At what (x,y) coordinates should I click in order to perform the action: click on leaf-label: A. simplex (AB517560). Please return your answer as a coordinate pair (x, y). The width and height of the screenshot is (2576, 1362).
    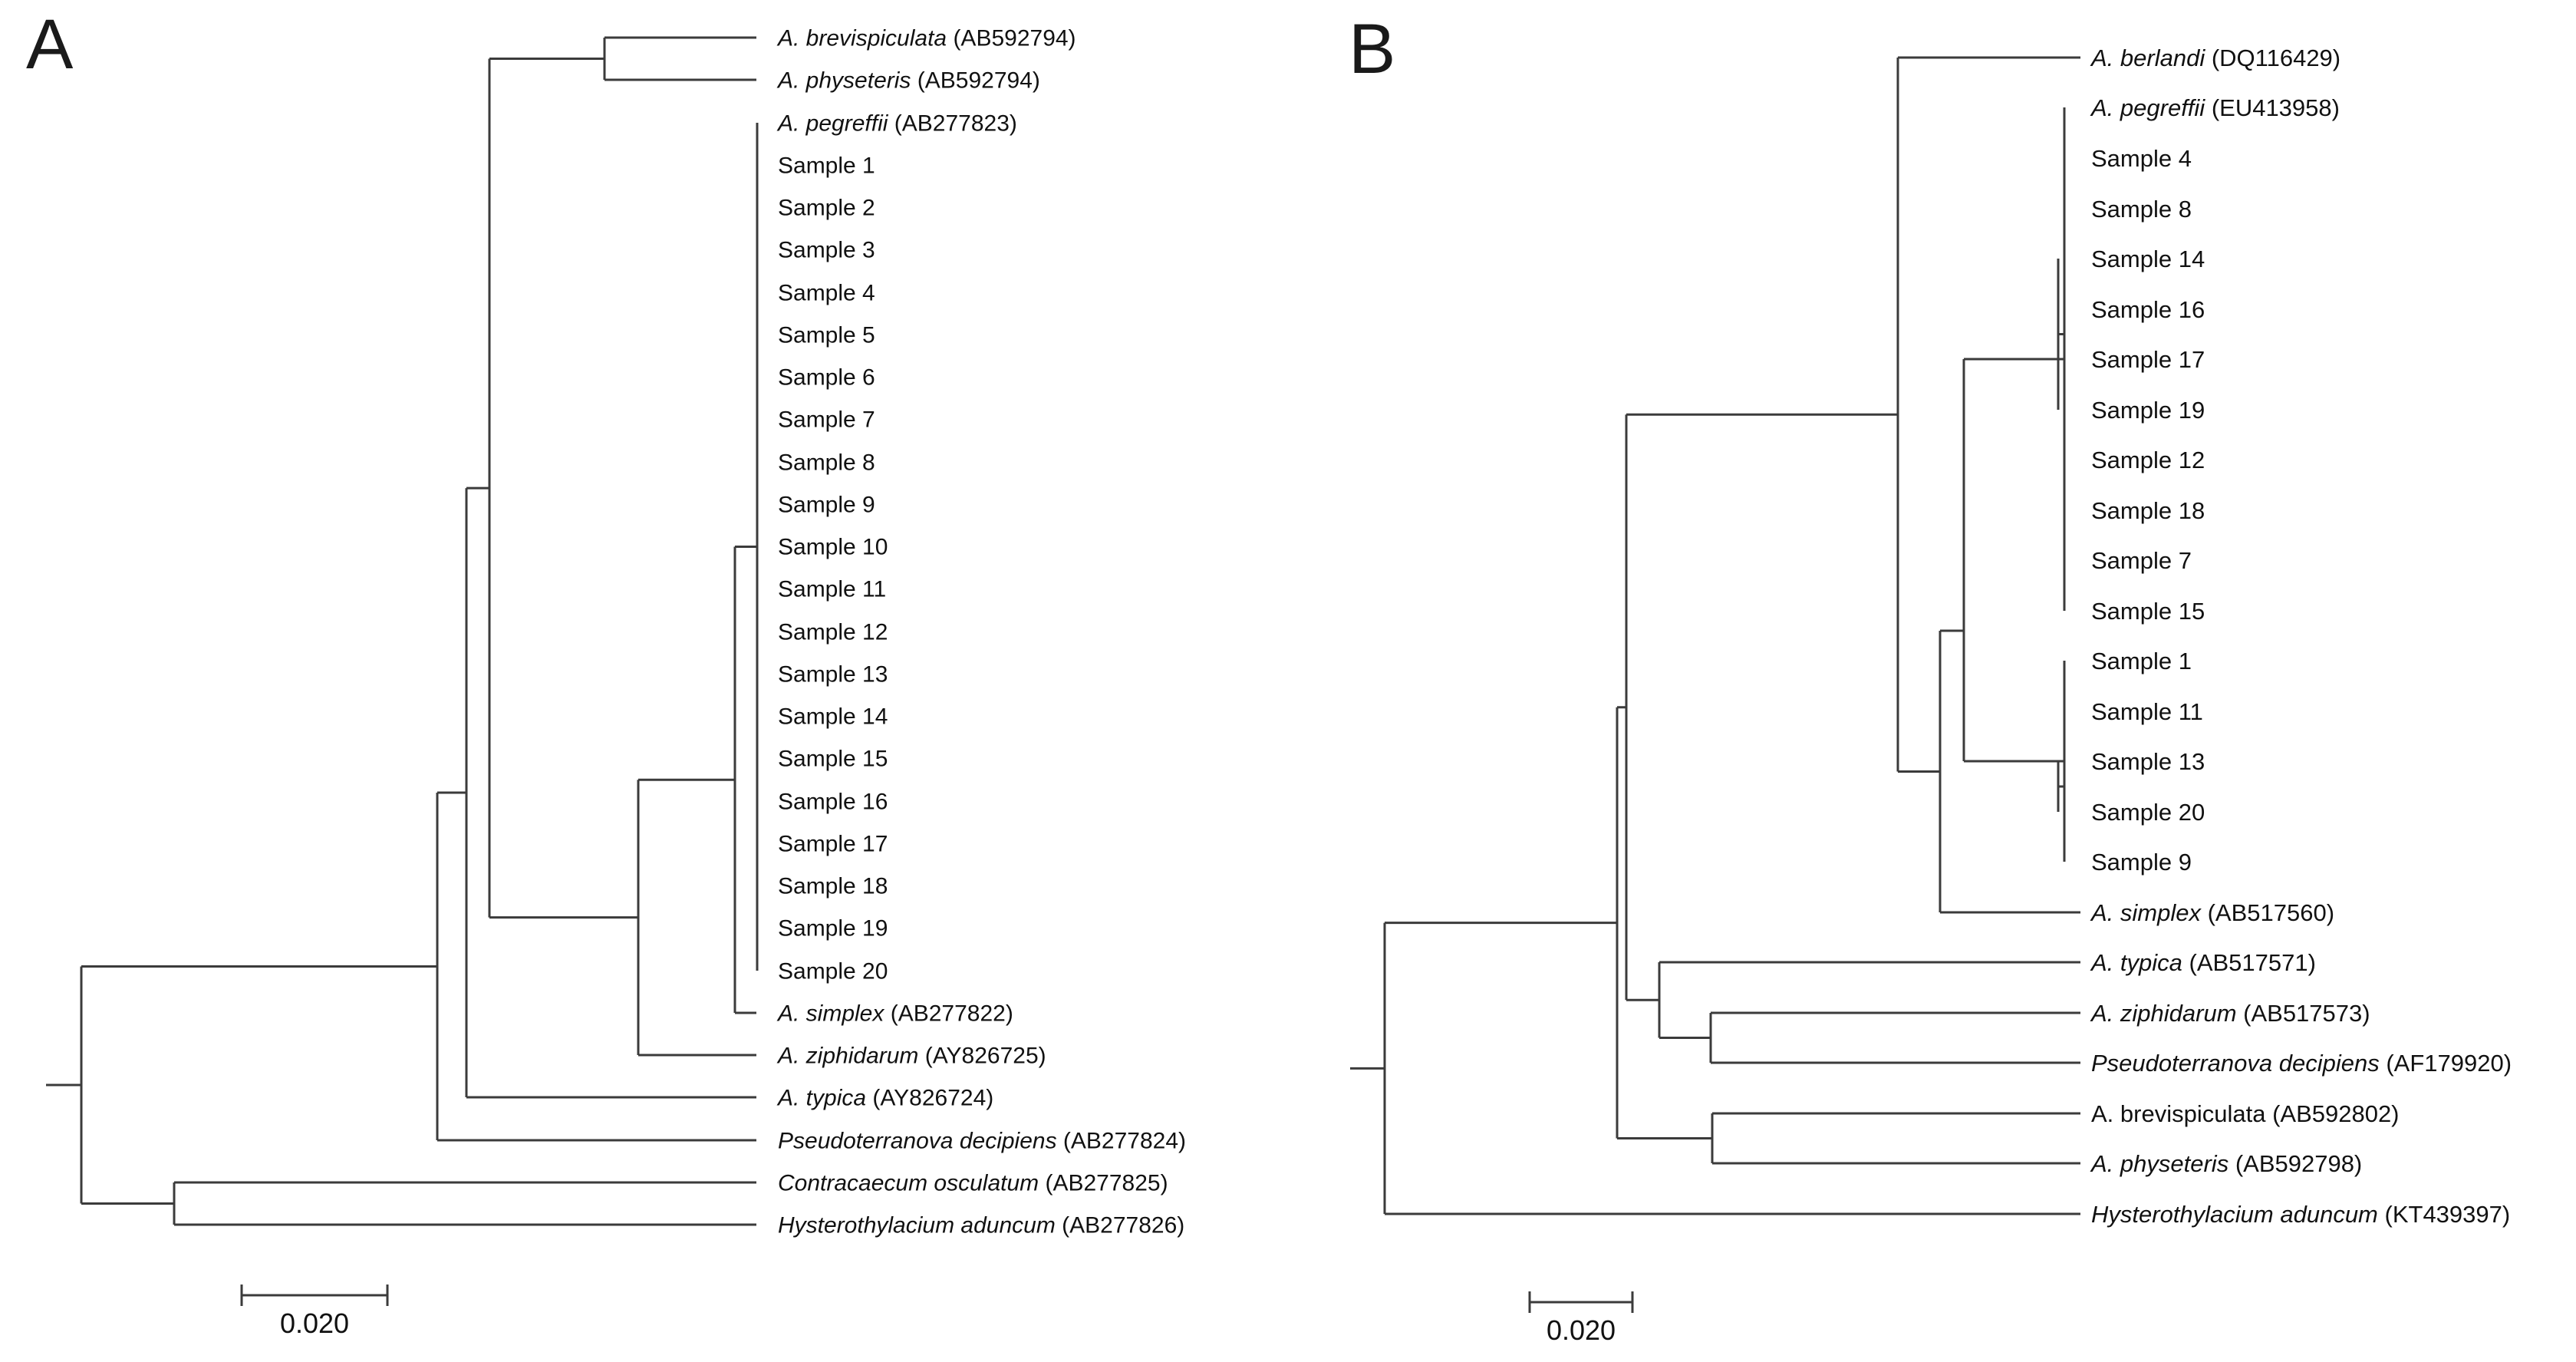
    Looking at the image, I should click on (2212, 913).